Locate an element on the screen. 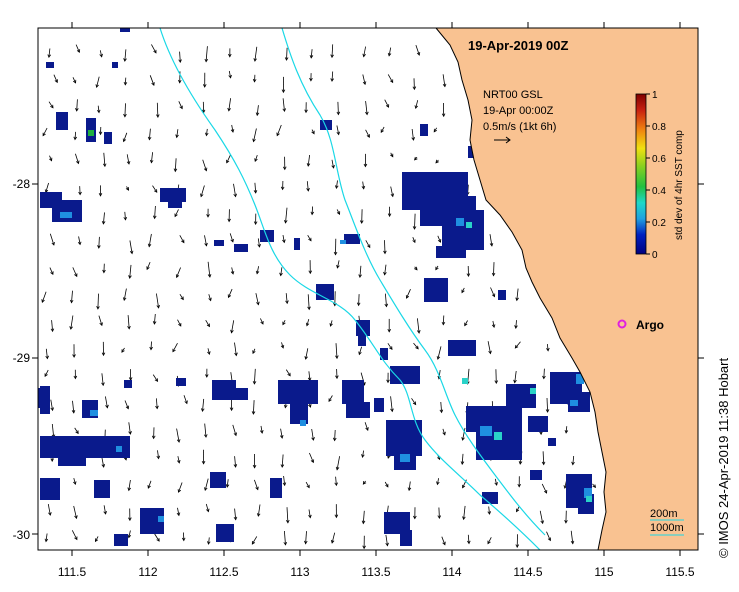 This screenshot has height=592, width=739. x-tick-label: 111.5 is located at coordinates (72, 572).